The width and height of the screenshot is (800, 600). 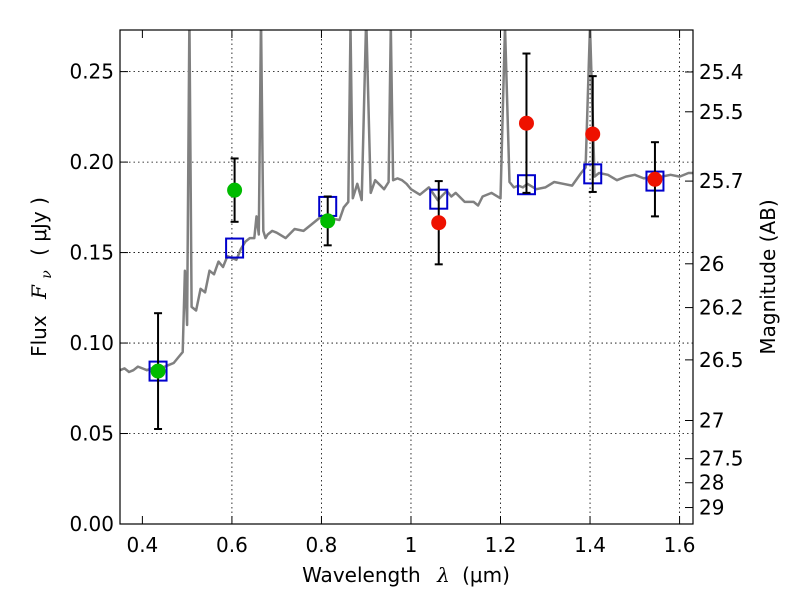 I want to click on y-tick-label: 0.10, so click(x=91, y=343).